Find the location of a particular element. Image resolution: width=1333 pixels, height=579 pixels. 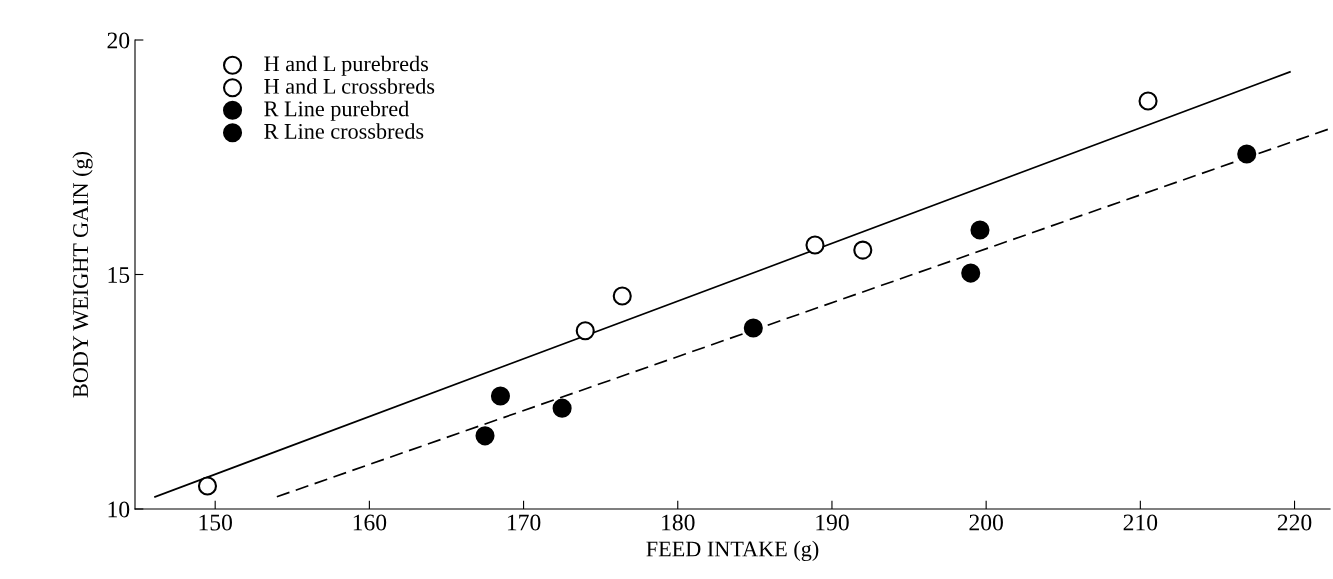

x-tick-label: 150 is located at coordinates (215, 522).